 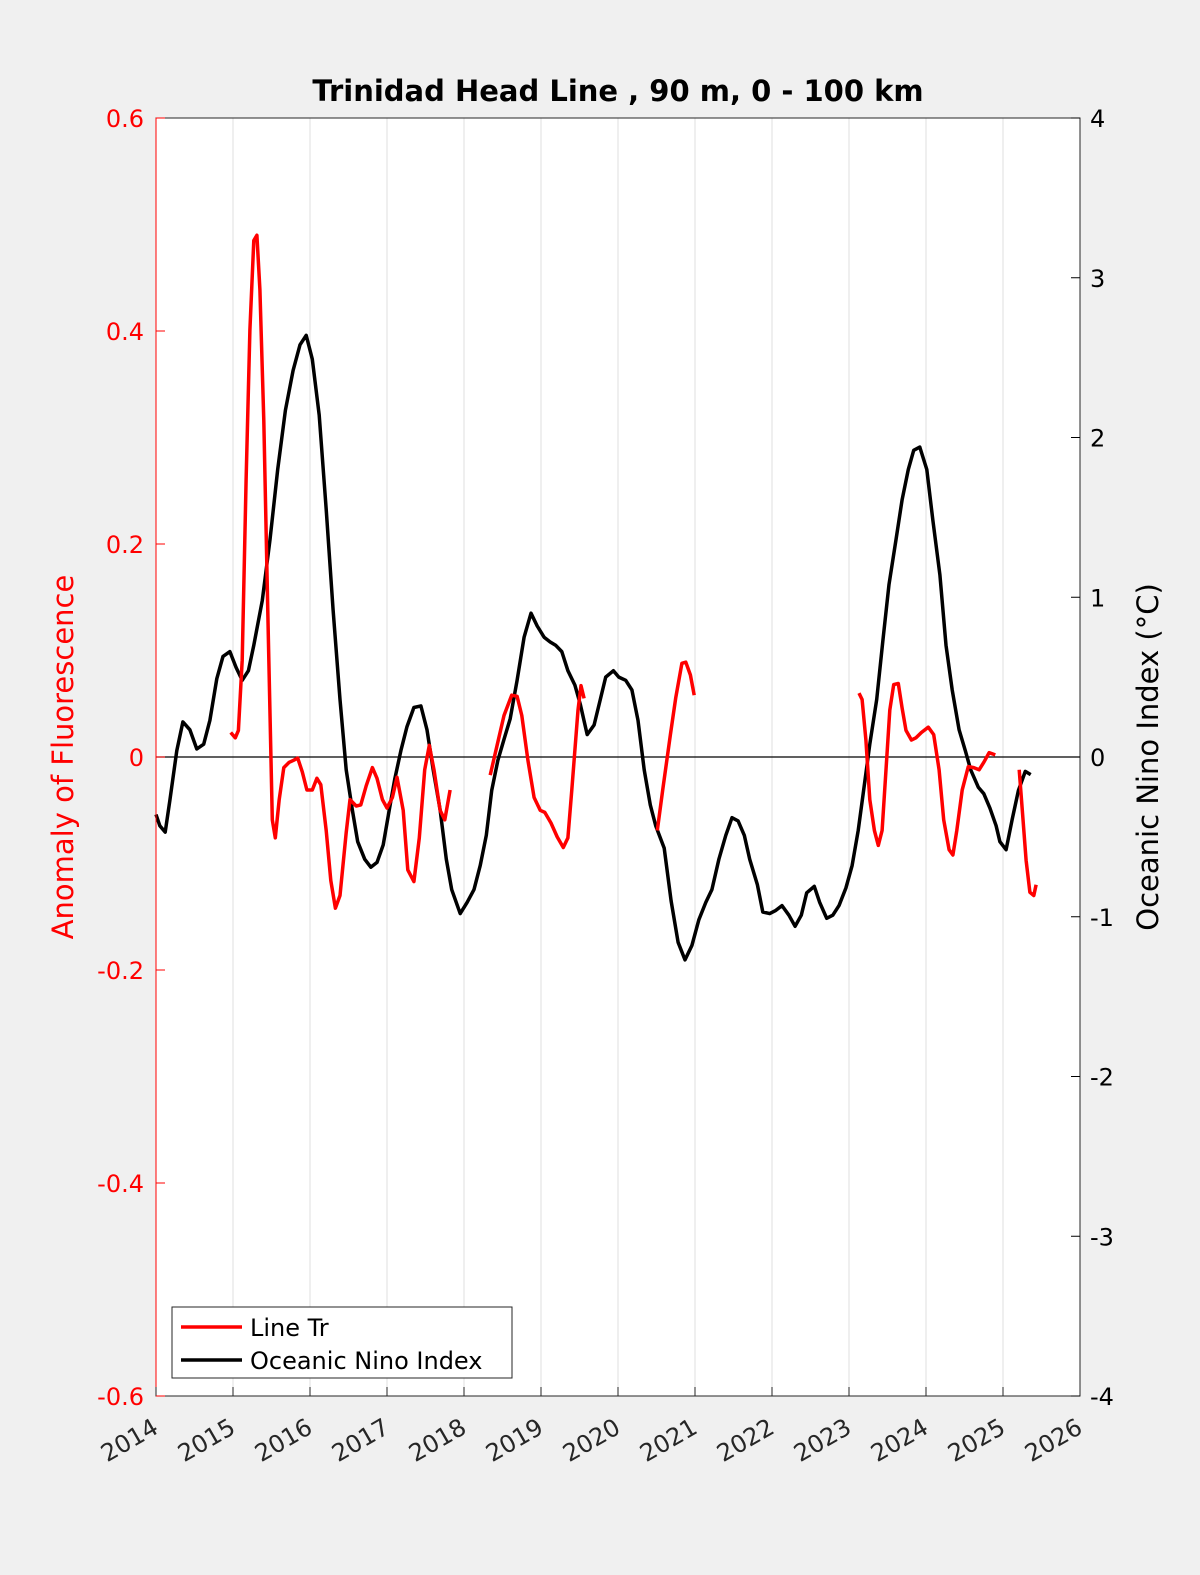 I want to click on y-right-tick-label: 0, so click(x=1097, y=758).